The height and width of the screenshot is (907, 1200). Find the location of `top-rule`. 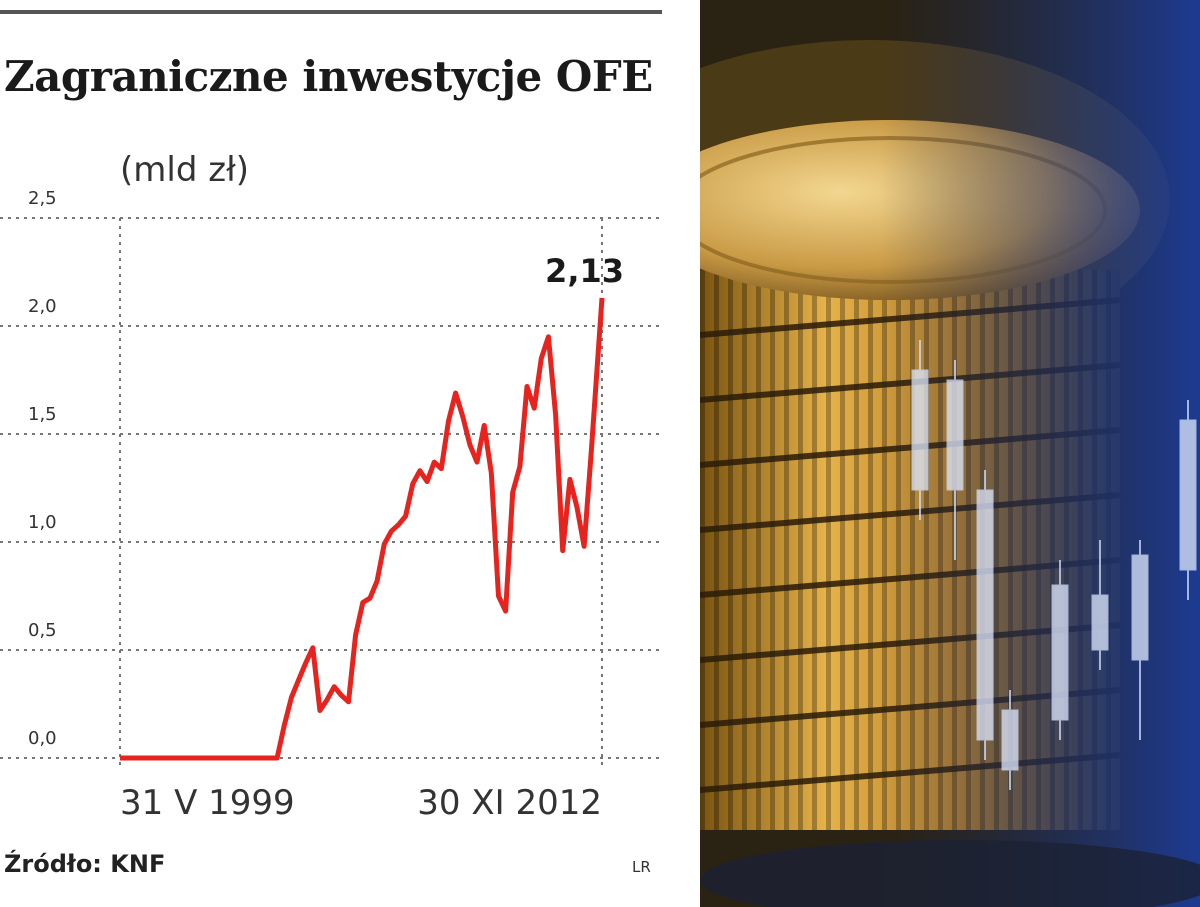

top-rule is located at coordinates (331, 12).